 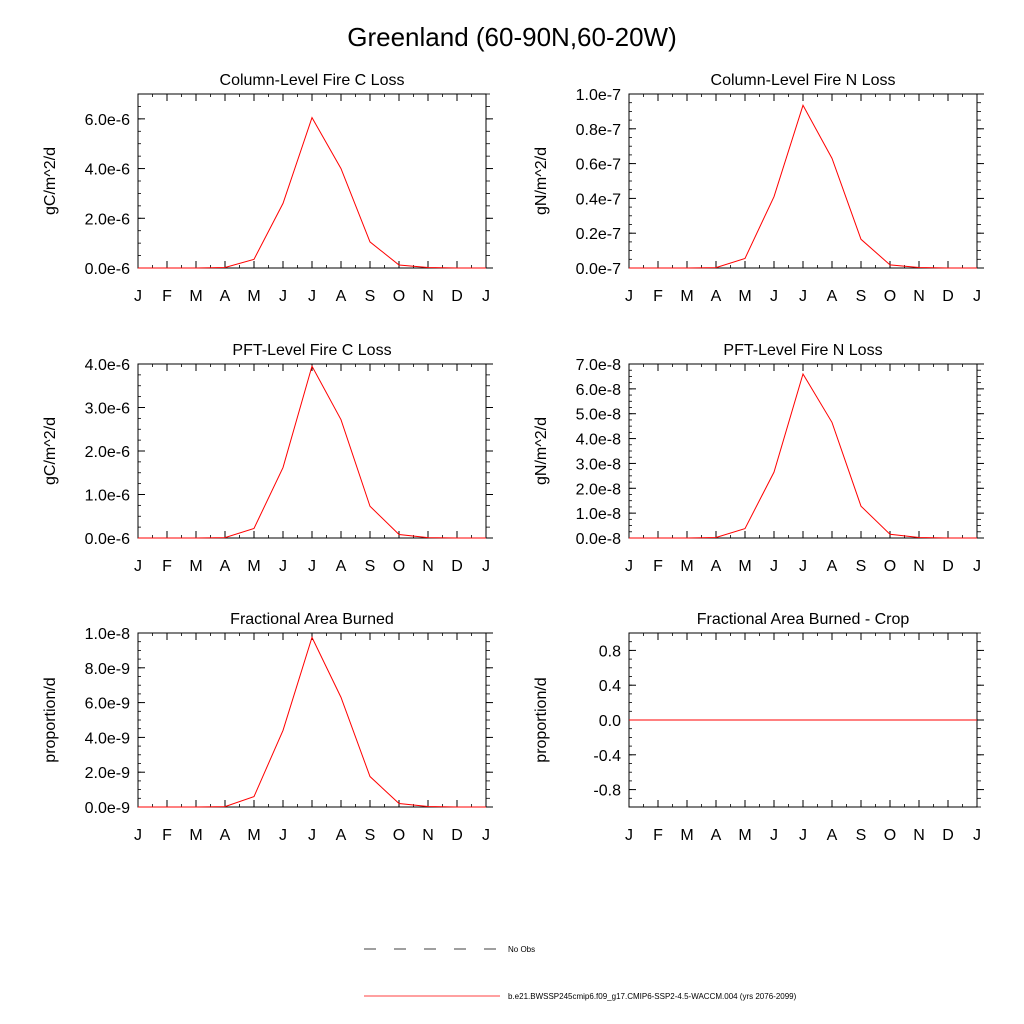 What do you see at coordinates (607, 756) in the screenshot?
I see `y-tick-label: -0.4` at bounding box center [607, 756].